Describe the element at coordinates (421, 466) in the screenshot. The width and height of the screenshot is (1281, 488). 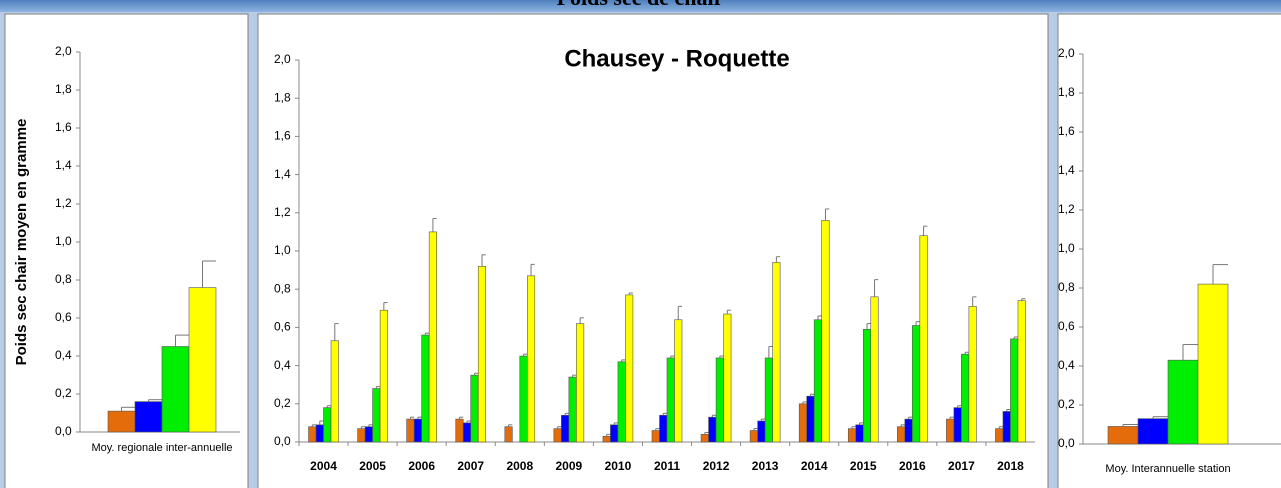
I see `x-tick-label: 2006` at that location.